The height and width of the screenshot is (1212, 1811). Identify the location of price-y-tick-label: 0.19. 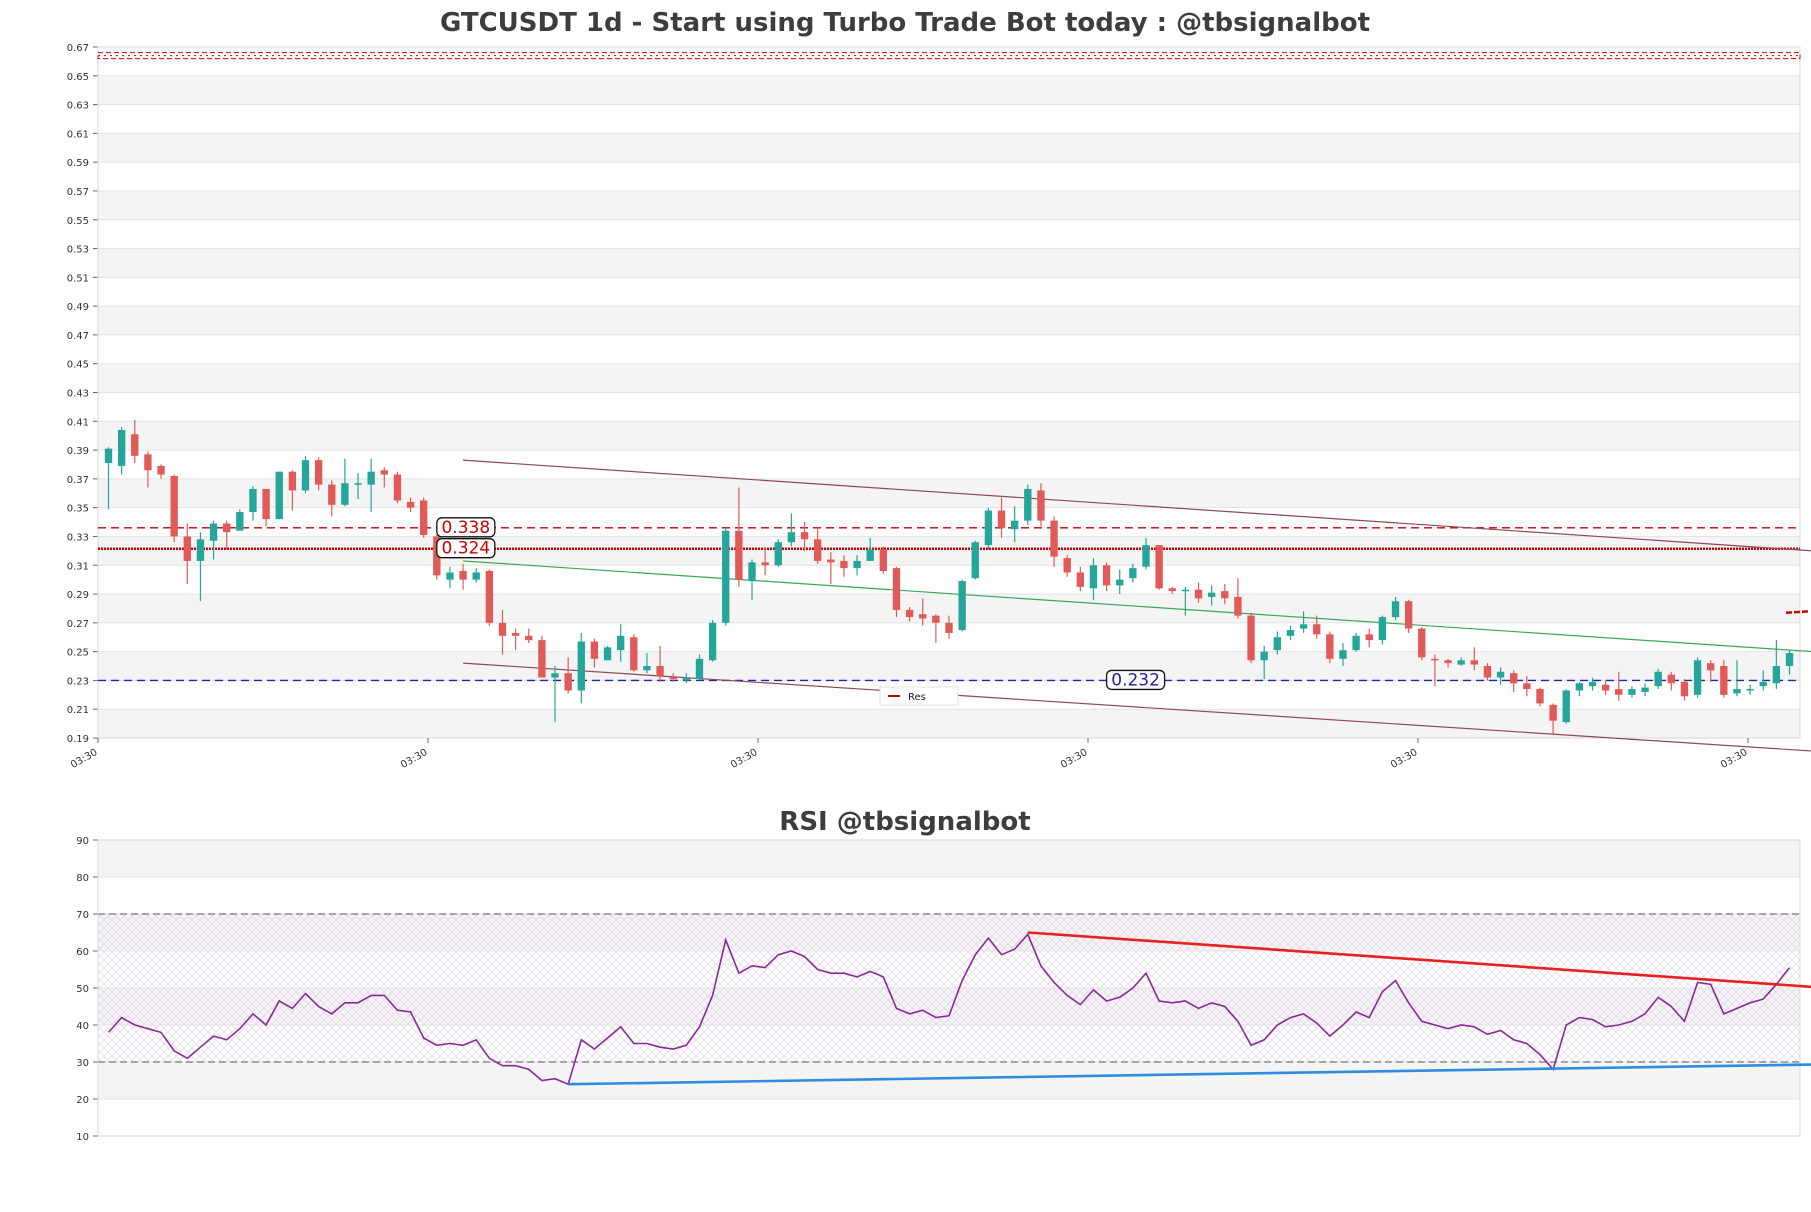
(78, 739).